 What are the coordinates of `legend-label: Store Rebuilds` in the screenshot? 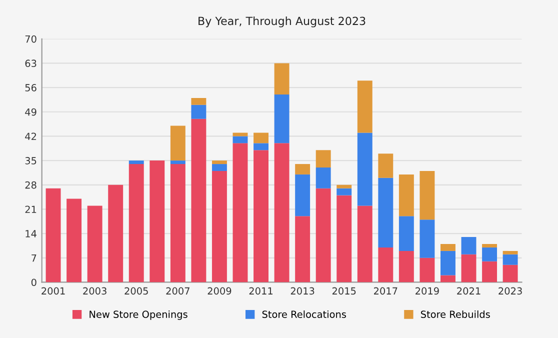 It's located at (455, 314).